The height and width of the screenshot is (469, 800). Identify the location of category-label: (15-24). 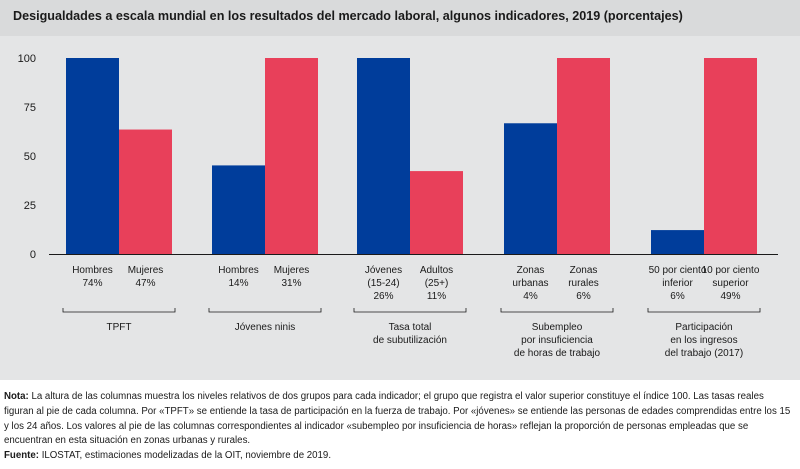
(383, 283).